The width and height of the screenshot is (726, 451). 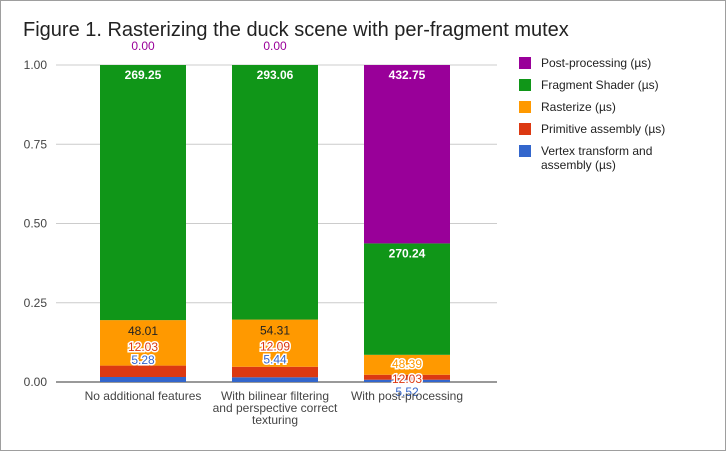 What do you see at coordinates (275, 396) in the screenshot?
I see `x-category-label: With bilinear filtering` at bounding box center [275, 396].